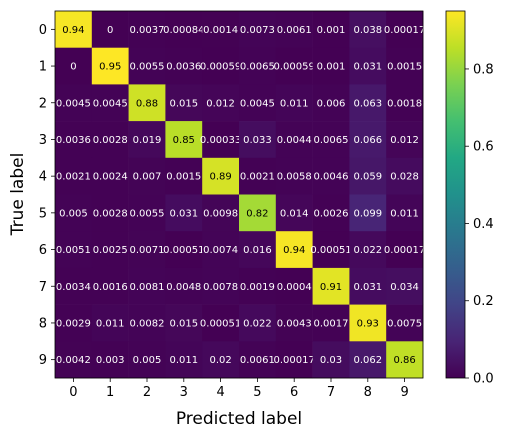 The image size is (507, 437). I want to click on x-tick-label: 4, so click(220, 392).